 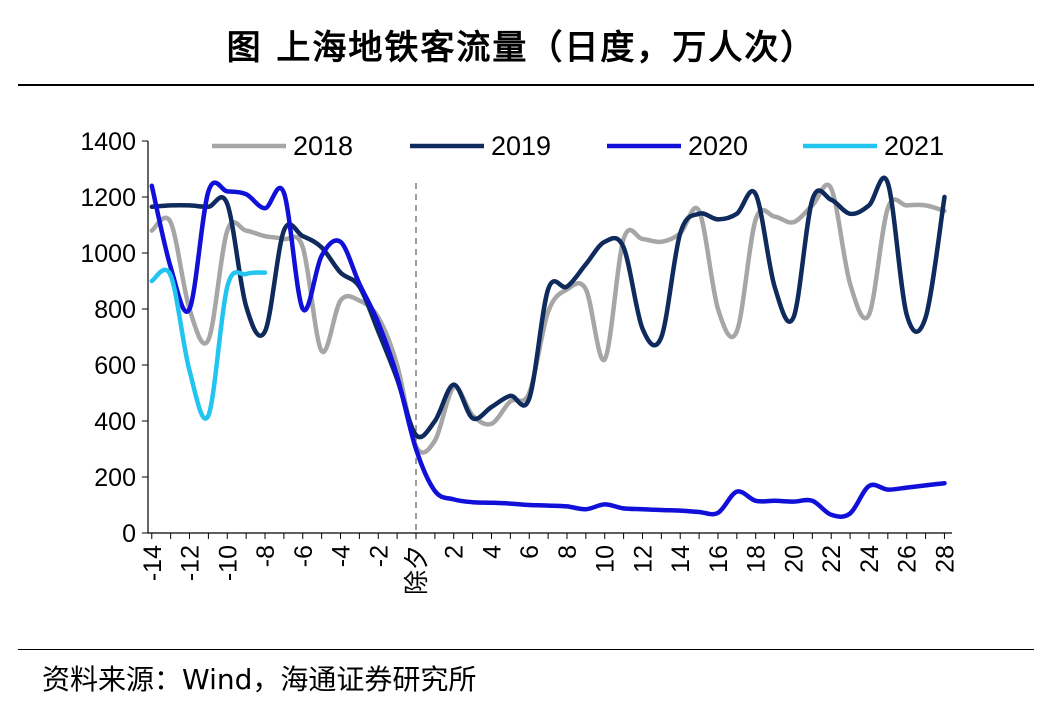 What do you see at coordinates (521, 48) in the screenshot?
I see `chart-title: 图 上海地铁客流量（日度，万人次）` at bounding box center [521, 48].